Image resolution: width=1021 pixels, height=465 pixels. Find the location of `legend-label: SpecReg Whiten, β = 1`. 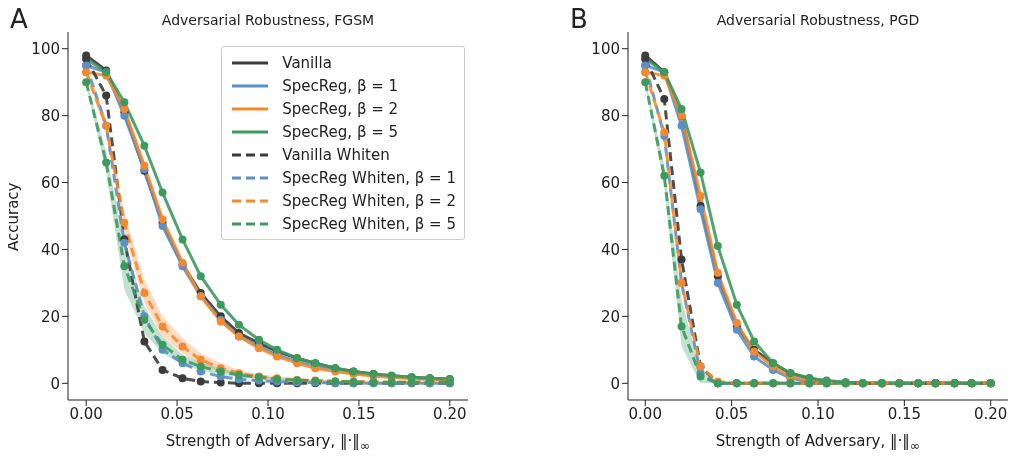

legend-label: SpecReg Whiten, β = 1 is located at coordinates (369, 177).